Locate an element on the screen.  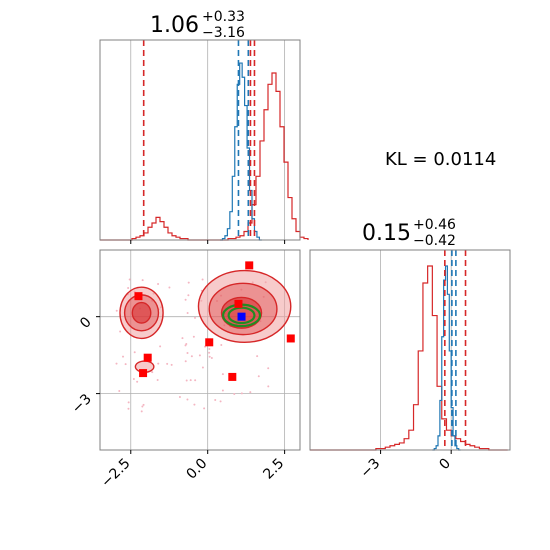
hist-series-red-param2 is located at coordinates (409, 358).